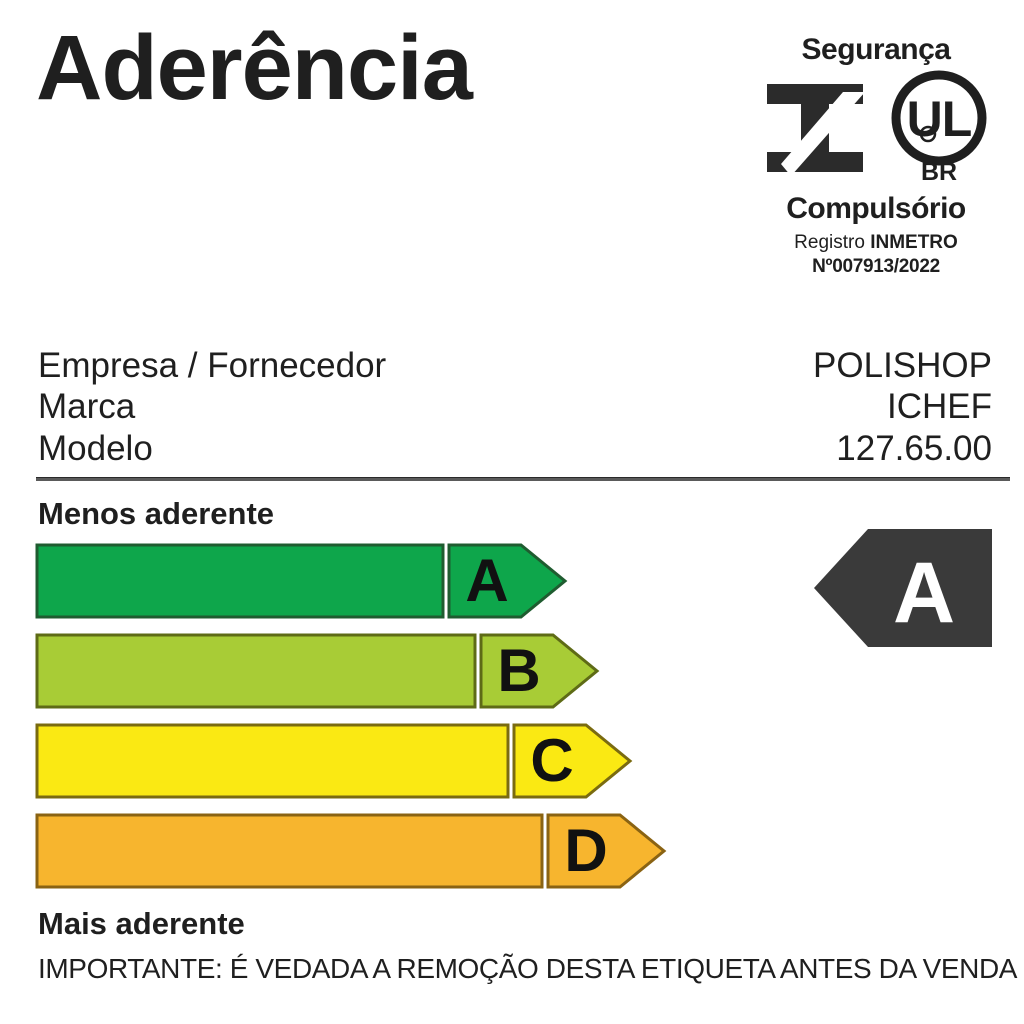 This screenshot has height=1024, width=1024. I want to click on grade-letter-b: B, so click(518, 670).